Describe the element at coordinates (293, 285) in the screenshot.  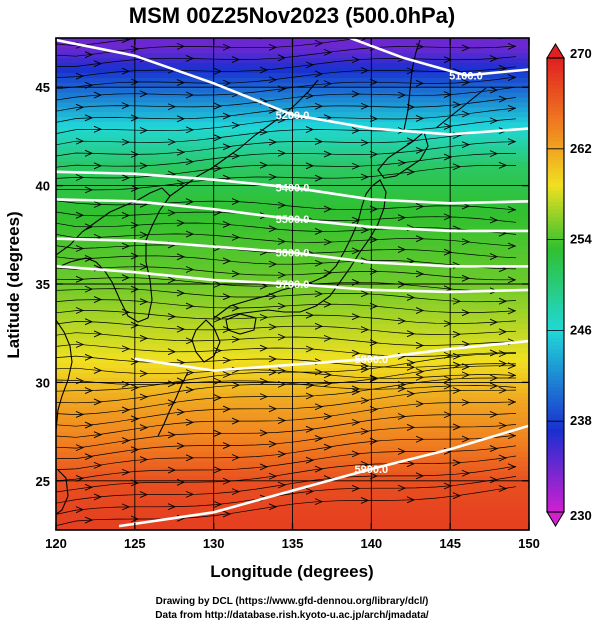
I see `contour-label: 5700.0` at that location.